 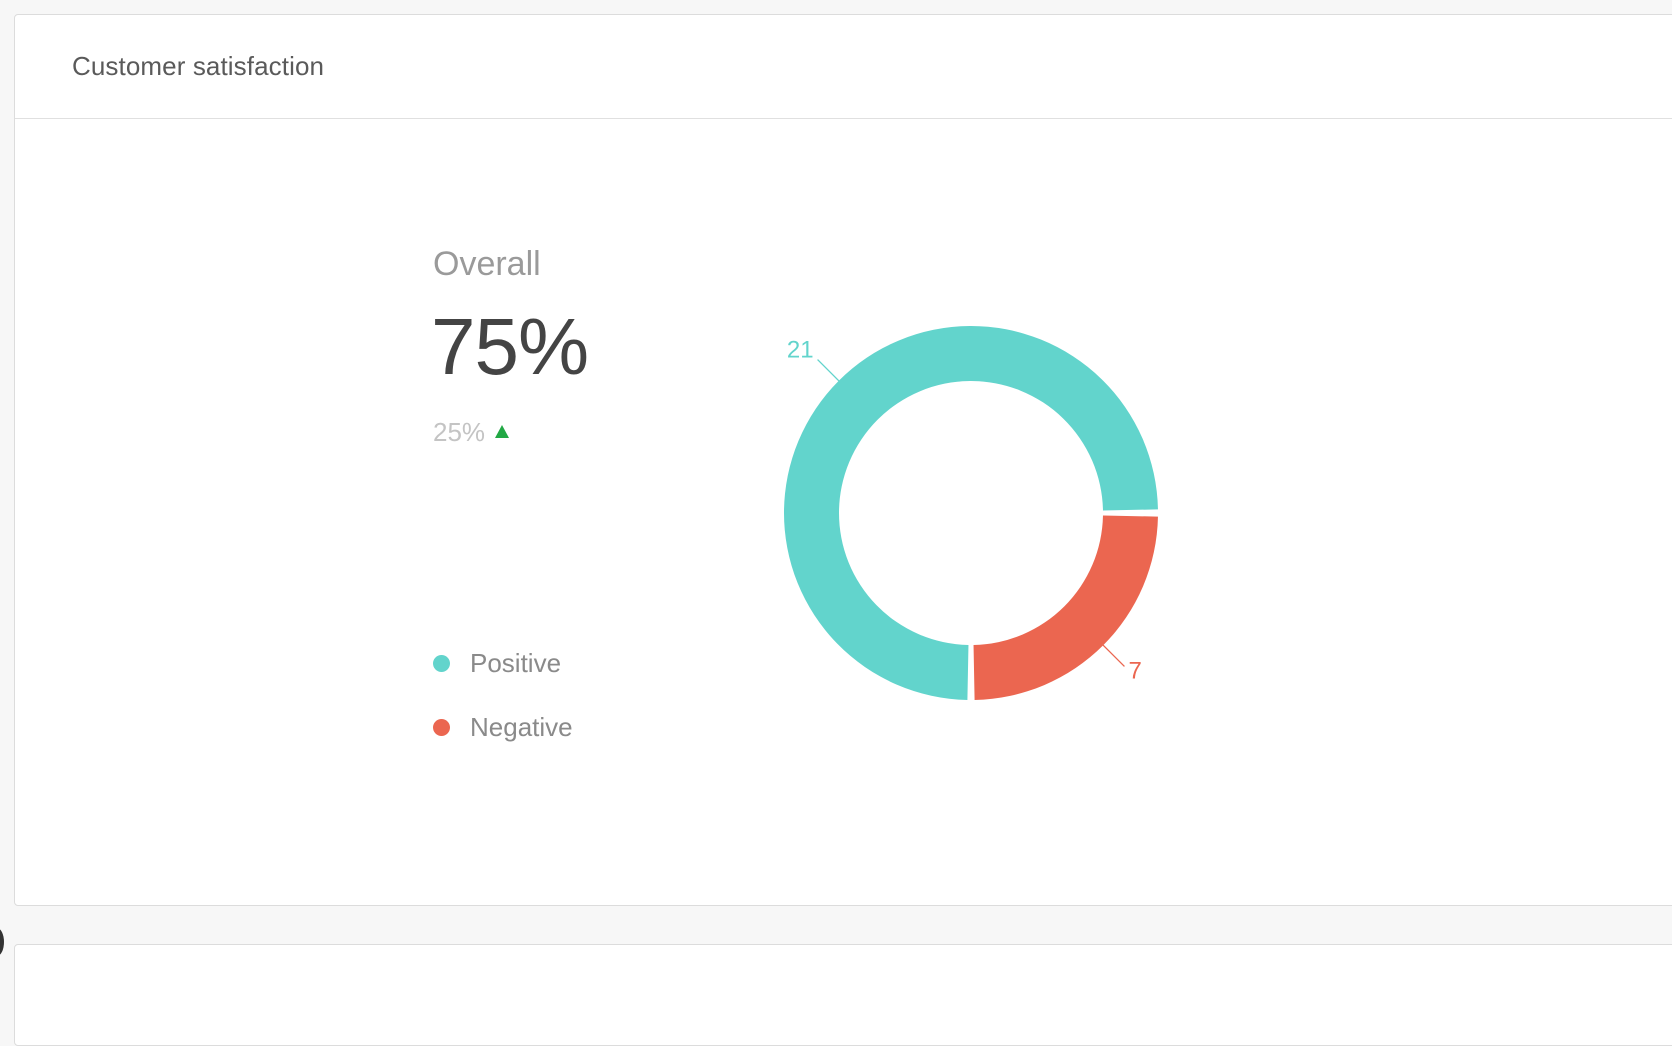 I want to click on chart-legend: Positive Negative, so click(x=503, y=711).